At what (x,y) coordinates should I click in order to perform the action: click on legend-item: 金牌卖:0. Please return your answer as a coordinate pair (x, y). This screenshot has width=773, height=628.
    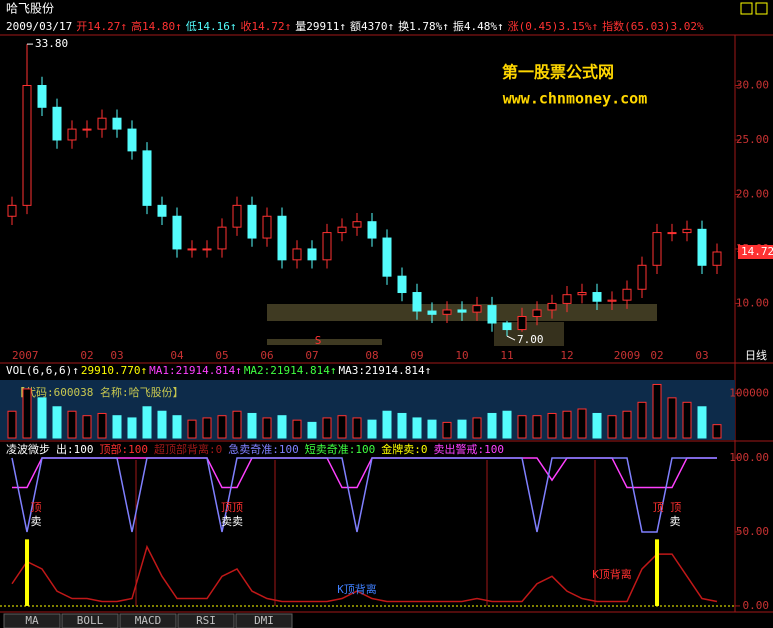
    Looking at the image, I should click on (404, 449).